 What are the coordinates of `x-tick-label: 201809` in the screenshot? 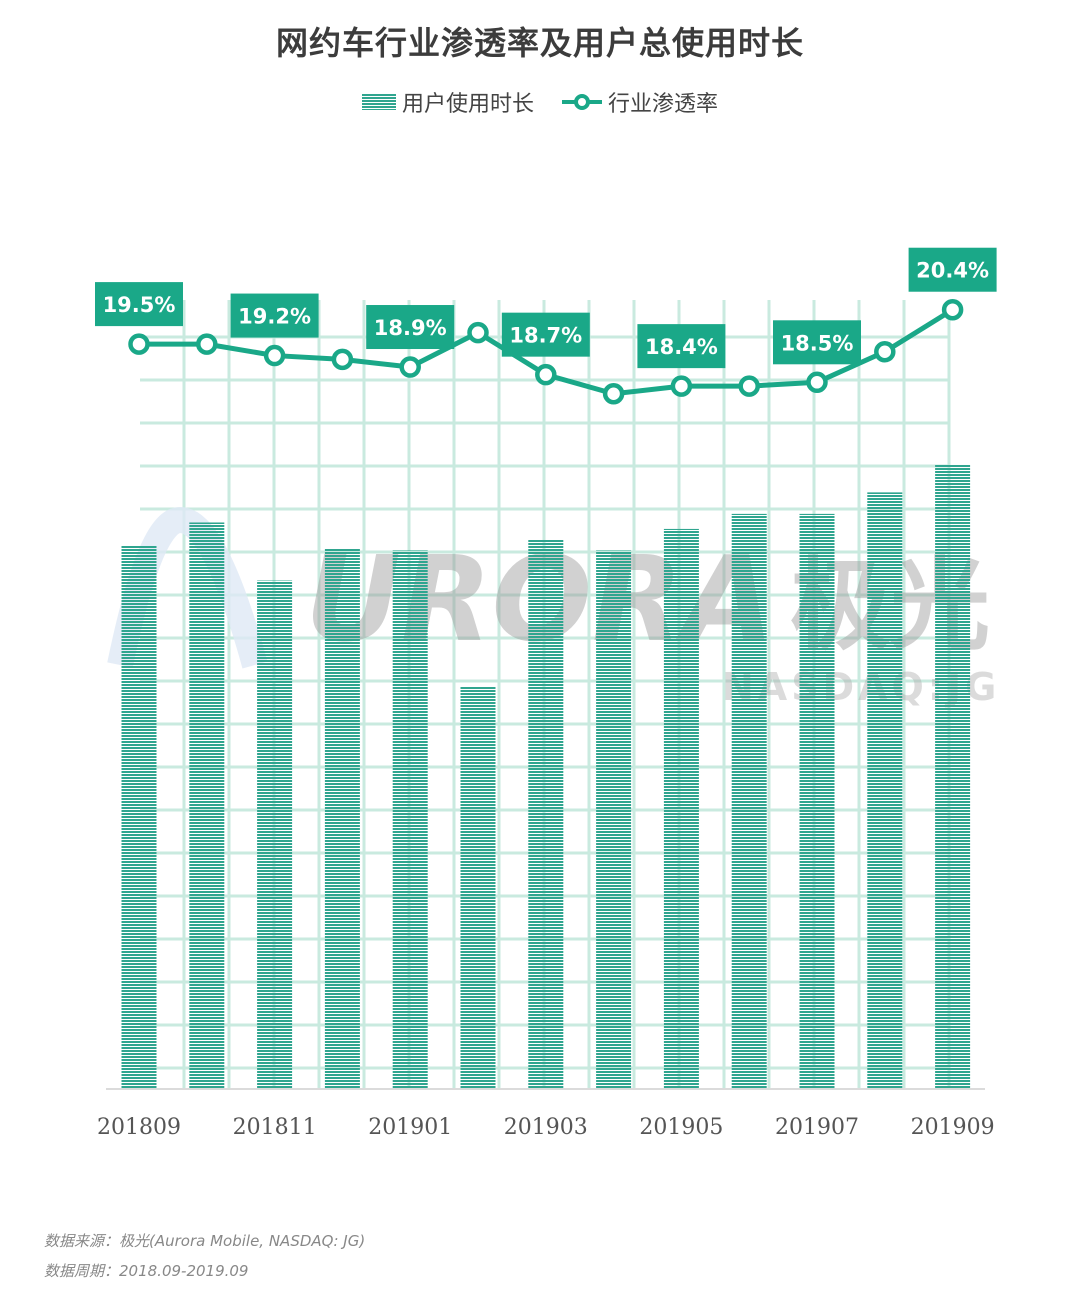 It's located at (139, 1127).